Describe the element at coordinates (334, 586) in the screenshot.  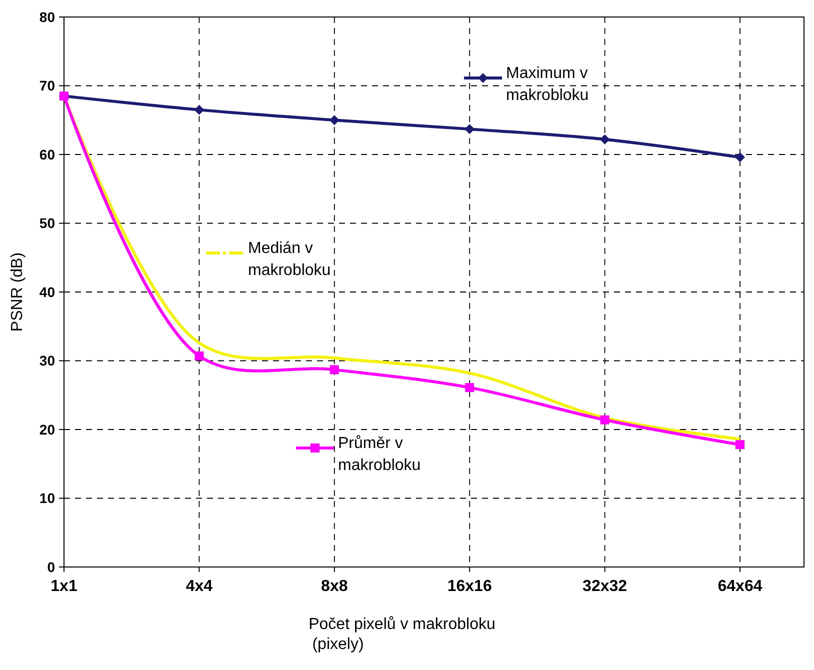
I see `x-tick-label: 8x8` at that location.